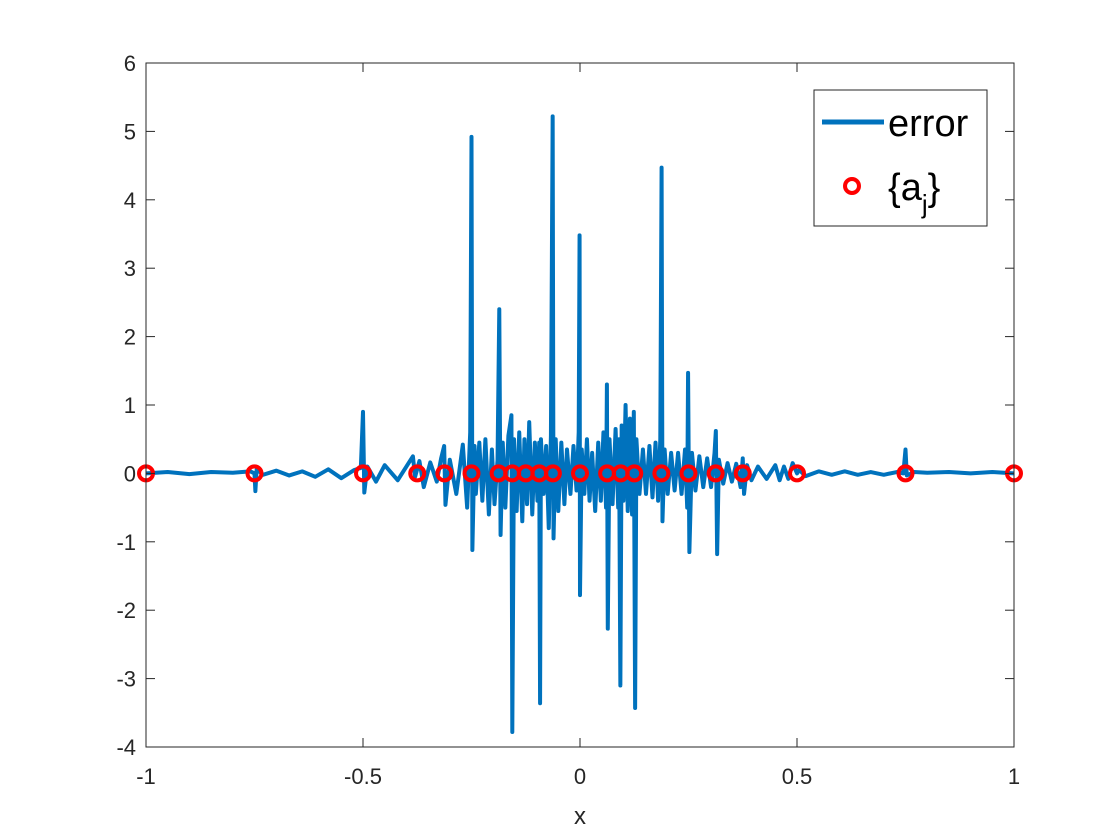 The image size is (1120, 840). I want to click on legend: error {aj}, so click(900, 158).